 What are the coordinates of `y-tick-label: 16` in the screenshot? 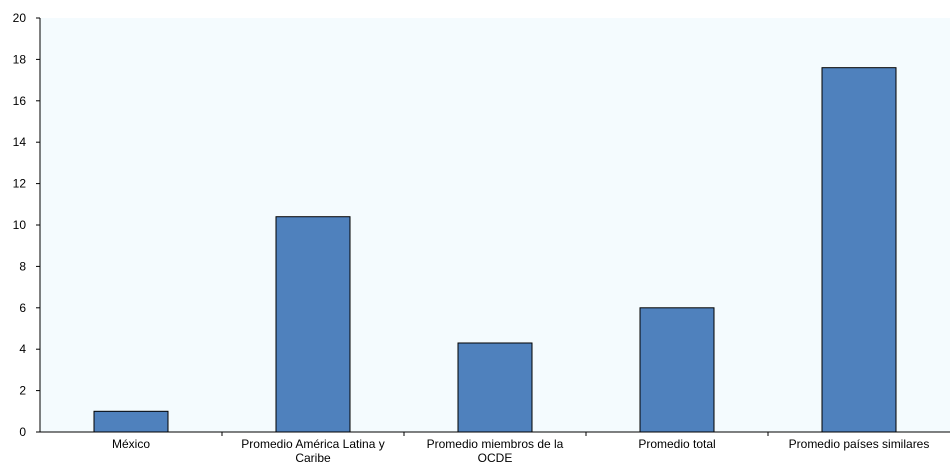 It's located at (20, 101).